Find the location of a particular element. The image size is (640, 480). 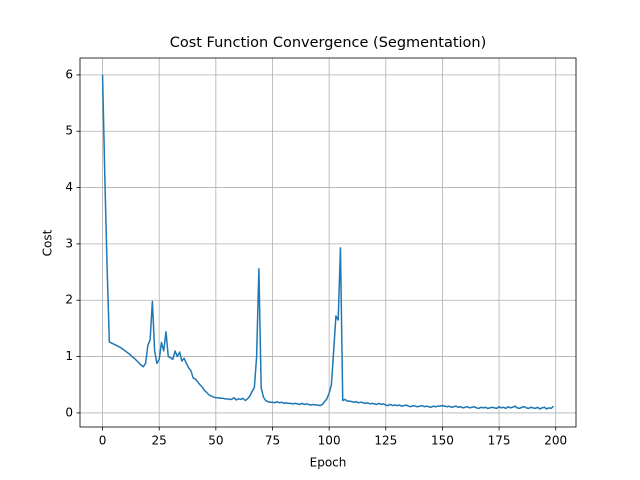

x-tick-label: 125 is located at coordinates (385, 441).